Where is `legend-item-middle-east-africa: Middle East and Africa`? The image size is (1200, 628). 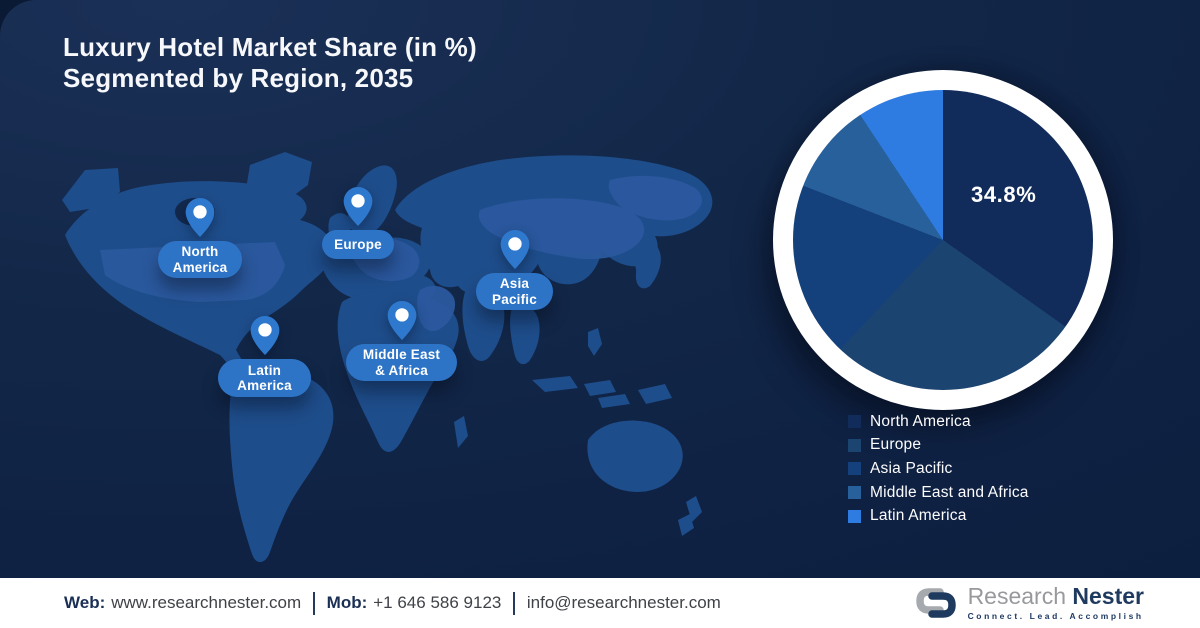 legend-item-middle-east-africa: Middle East and Africa is located at coordinates (938, 493).